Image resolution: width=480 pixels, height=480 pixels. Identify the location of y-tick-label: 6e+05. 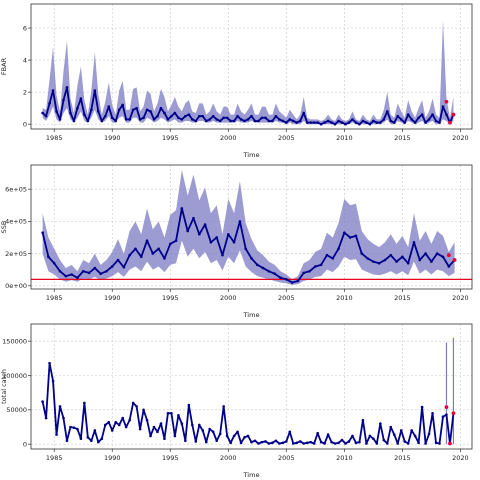
(16, 189).